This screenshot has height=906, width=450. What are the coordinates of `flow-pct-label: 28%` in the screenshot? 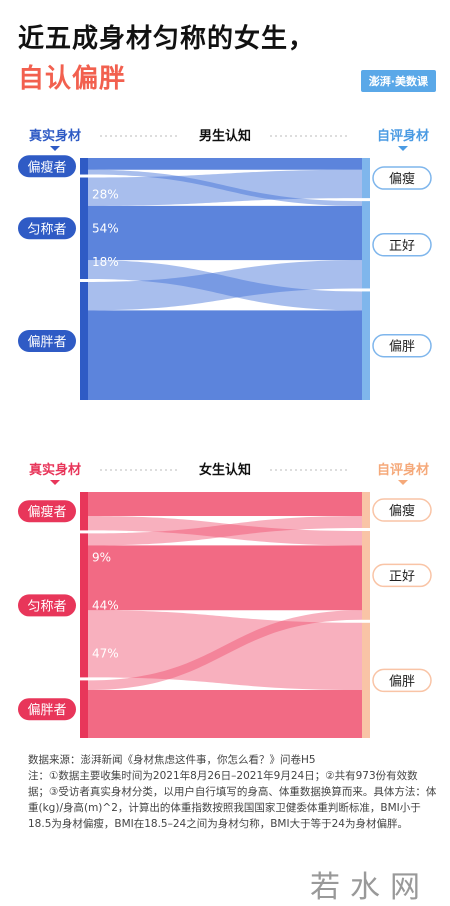 It's located at (105, 194).